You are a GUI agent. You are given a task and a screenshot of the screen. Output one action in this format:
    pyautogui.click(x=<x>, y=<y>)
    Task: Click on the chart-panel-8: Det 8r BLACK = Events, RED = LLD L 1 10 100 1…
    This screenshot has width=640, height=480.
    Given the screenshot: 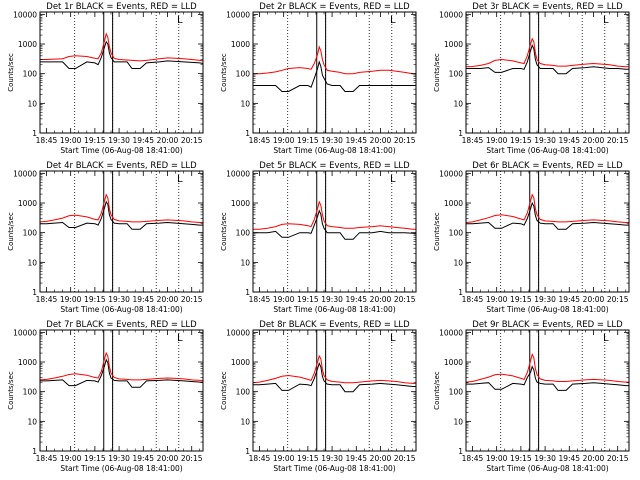 What is the action you would take?
    pyautogui.click(x=318, y=396)
    